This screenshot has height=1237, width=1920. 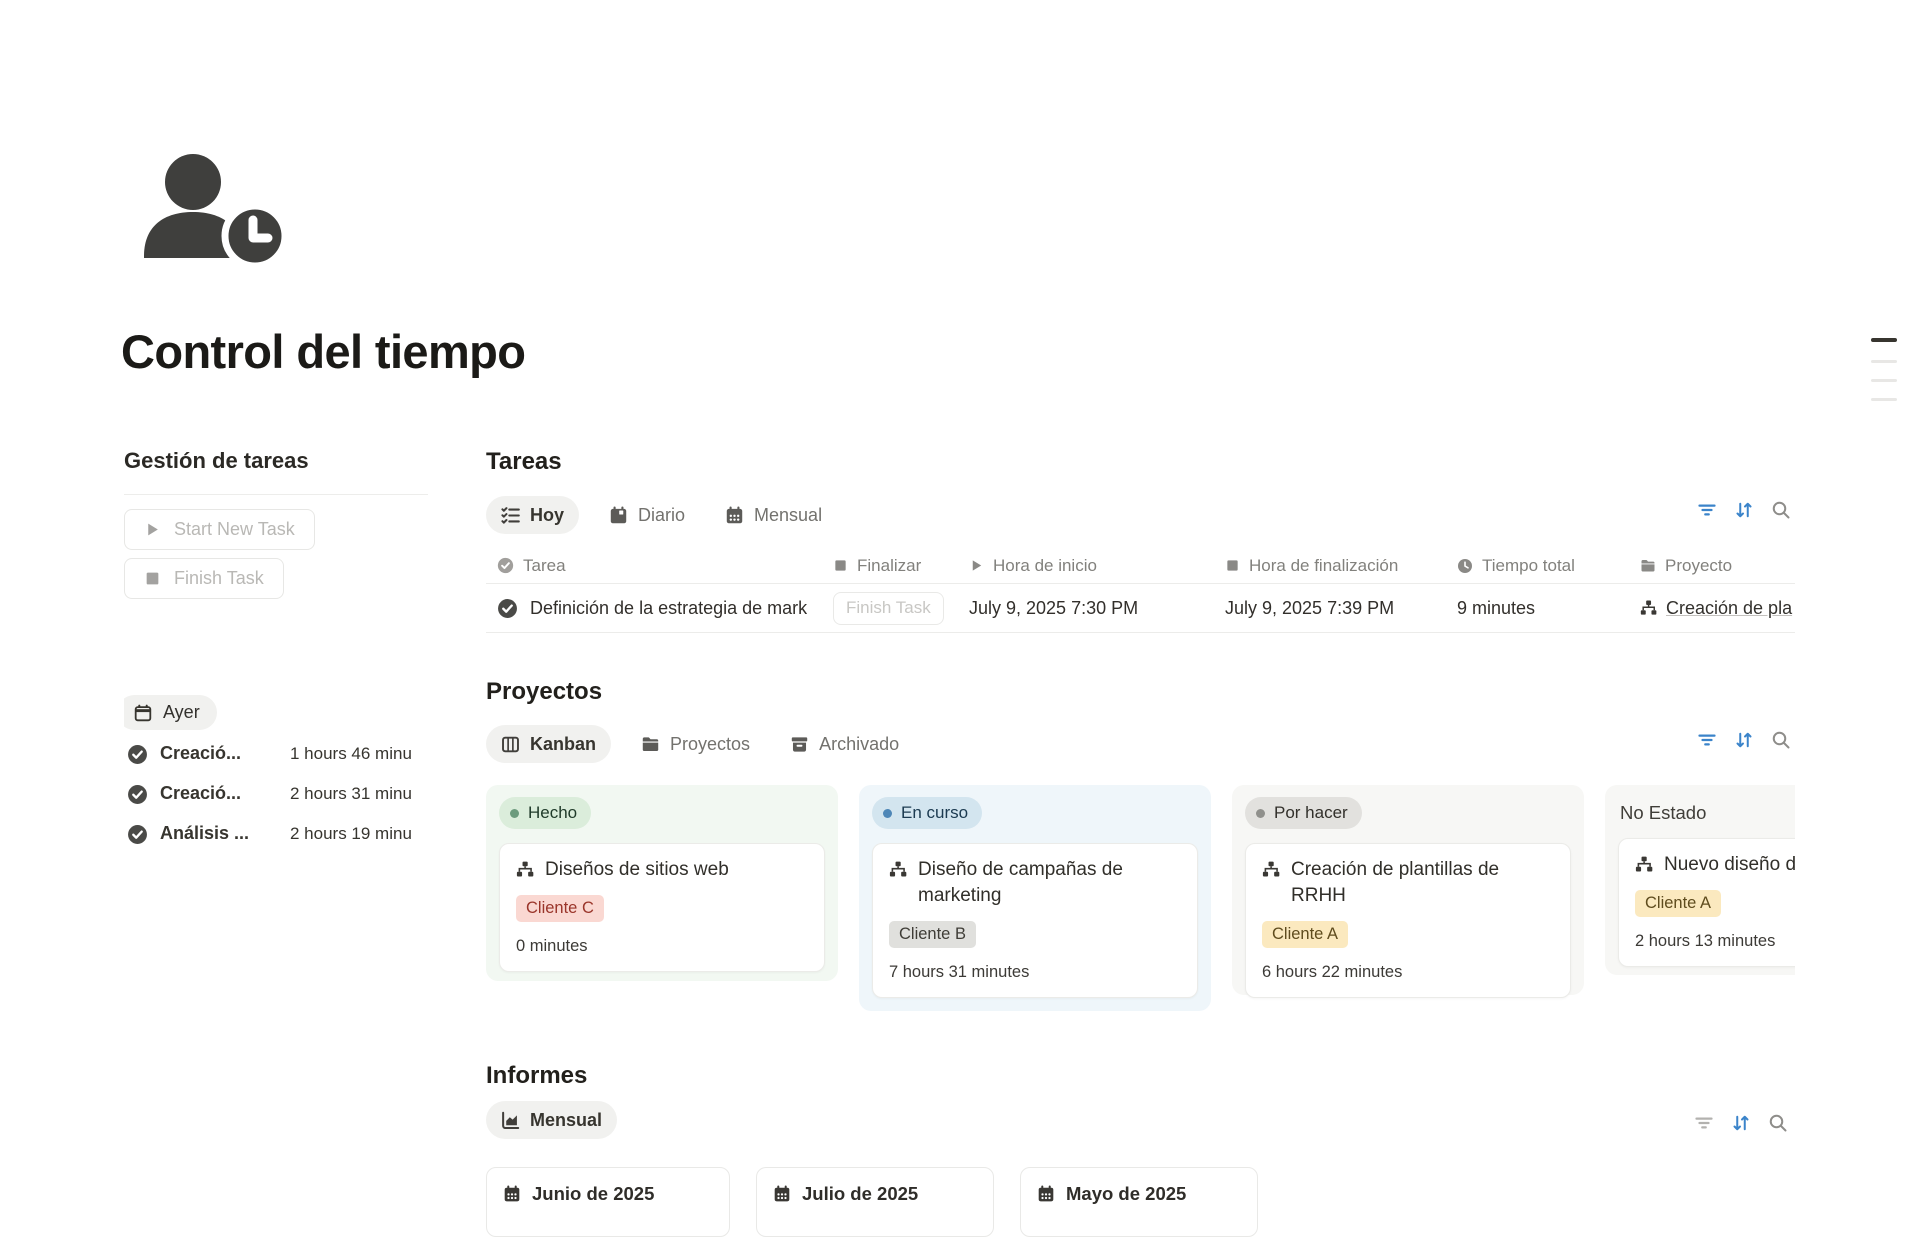 What do you see at coordinates (545, 813) in the screenshot?
I see `status-badge: Hecho` at bounding box center [545, 813].